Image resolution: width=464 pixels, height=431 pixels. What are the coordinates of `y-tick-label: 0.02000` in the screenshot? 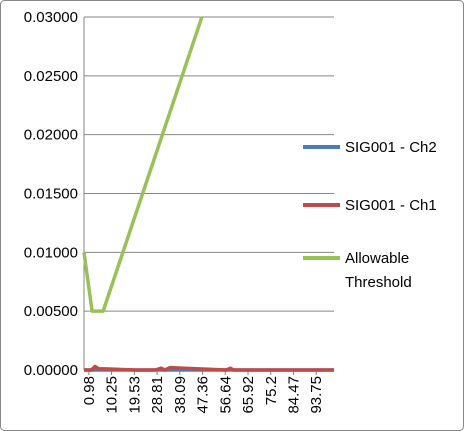 It's located at (51, 135).